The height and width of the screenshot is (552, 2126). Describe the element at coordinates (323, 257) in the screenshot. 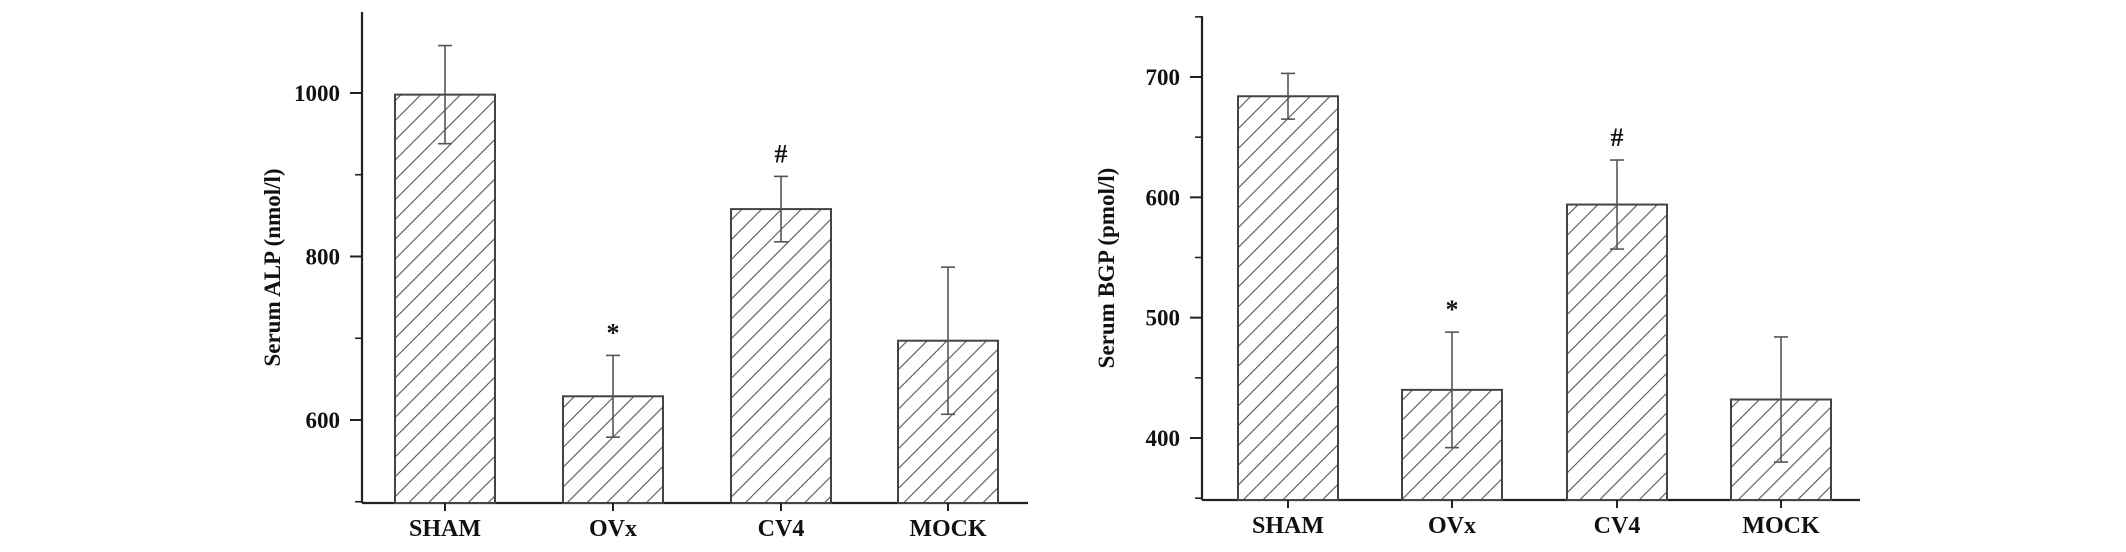

I see `y-tick-label: 800` at that location.